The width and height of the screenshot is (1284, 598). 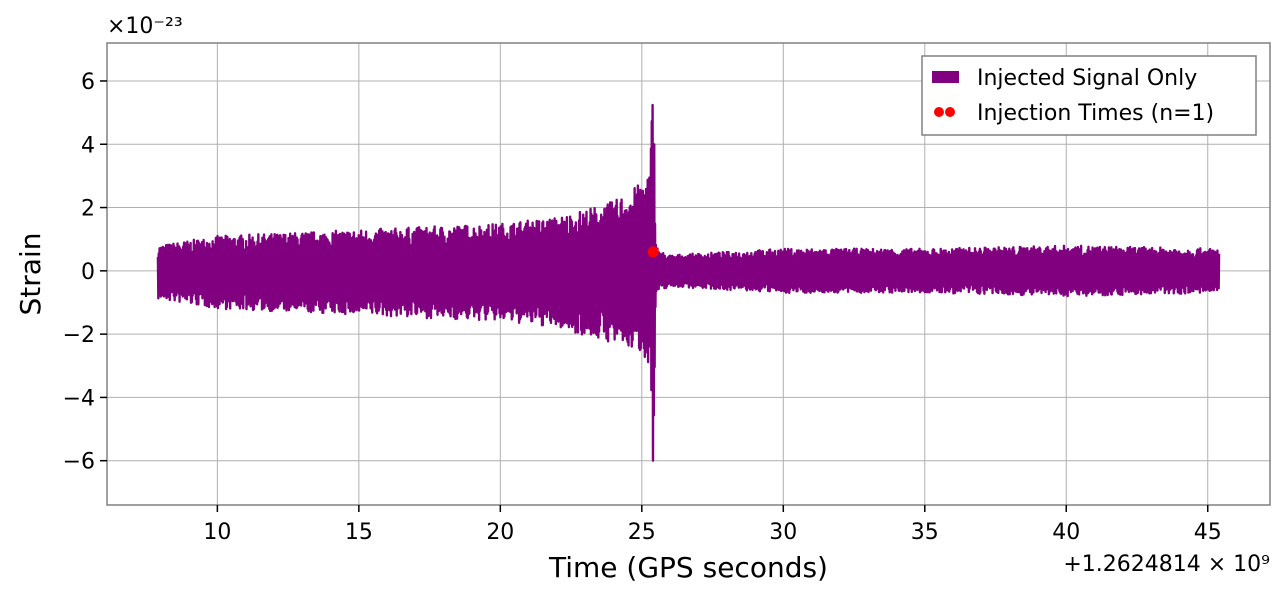 I want to click on legend-box, so click(x=1089, y=95).